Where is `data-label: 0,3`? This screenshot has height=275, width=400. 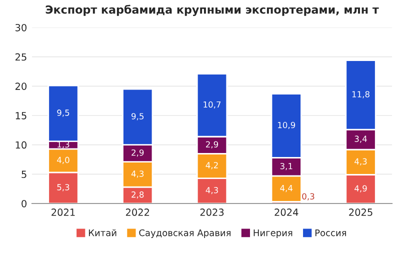 data-label: 0,3 is located at coordinates (308, 196).